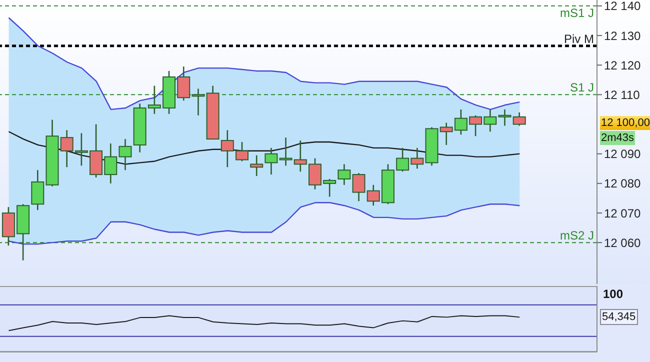 Image resolution: width=650 pixels, height=362 pixels. I want to click on y-tick-label: 12 120, so click(623, 65).